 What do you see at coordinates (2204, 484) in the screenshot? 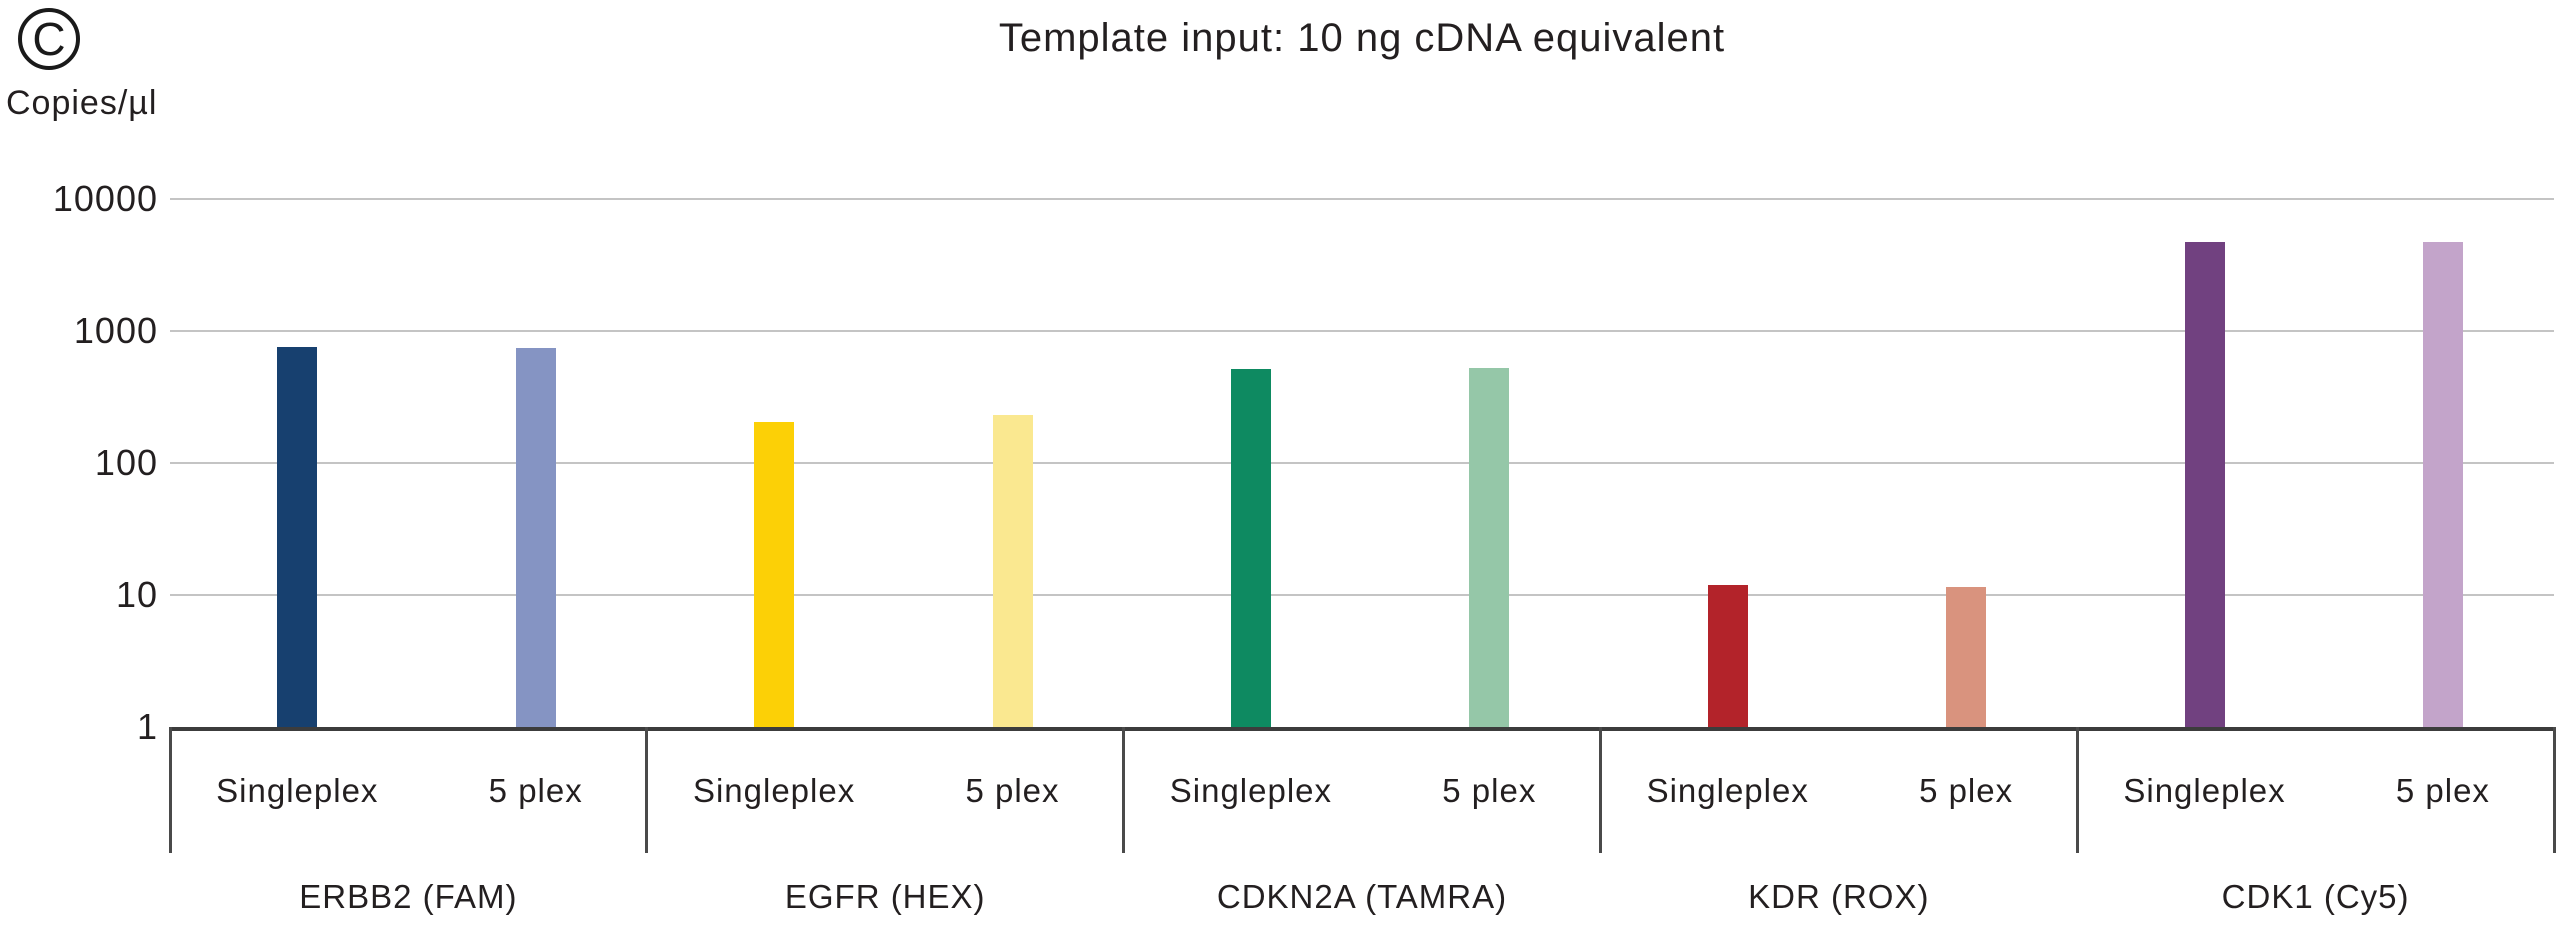
I see `bar-cdk1-cy5-singleplex` at bounding box center [2204, 484].